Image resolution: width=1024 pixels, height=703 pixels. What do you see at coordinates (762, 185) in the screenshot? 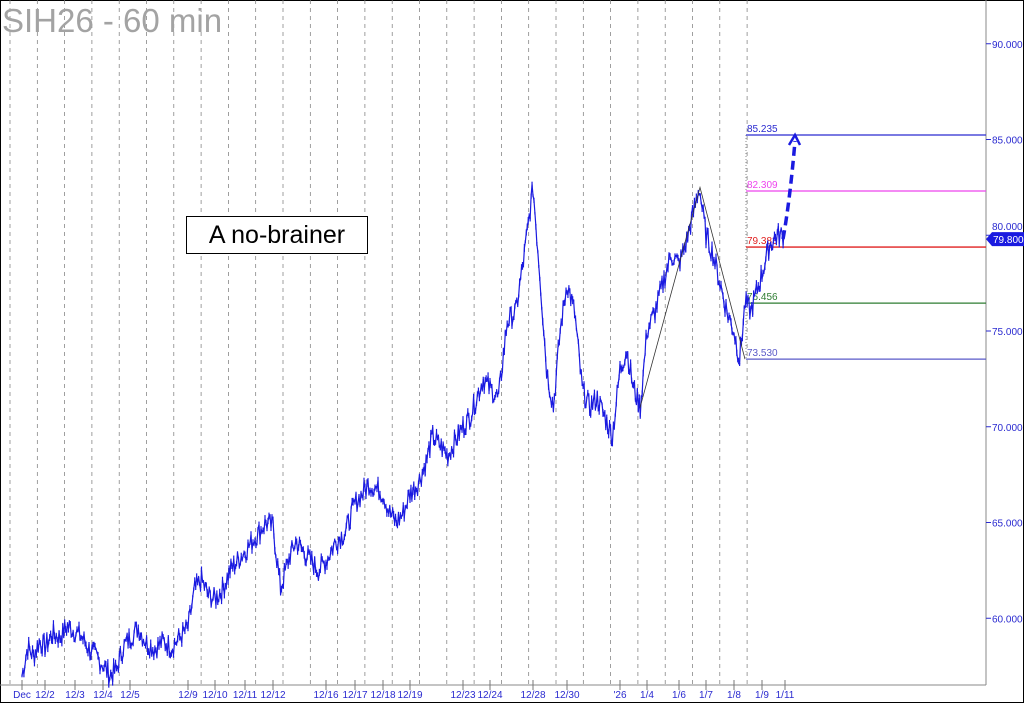
I see `level-label: 82.309` at bounding box center [762, 185].